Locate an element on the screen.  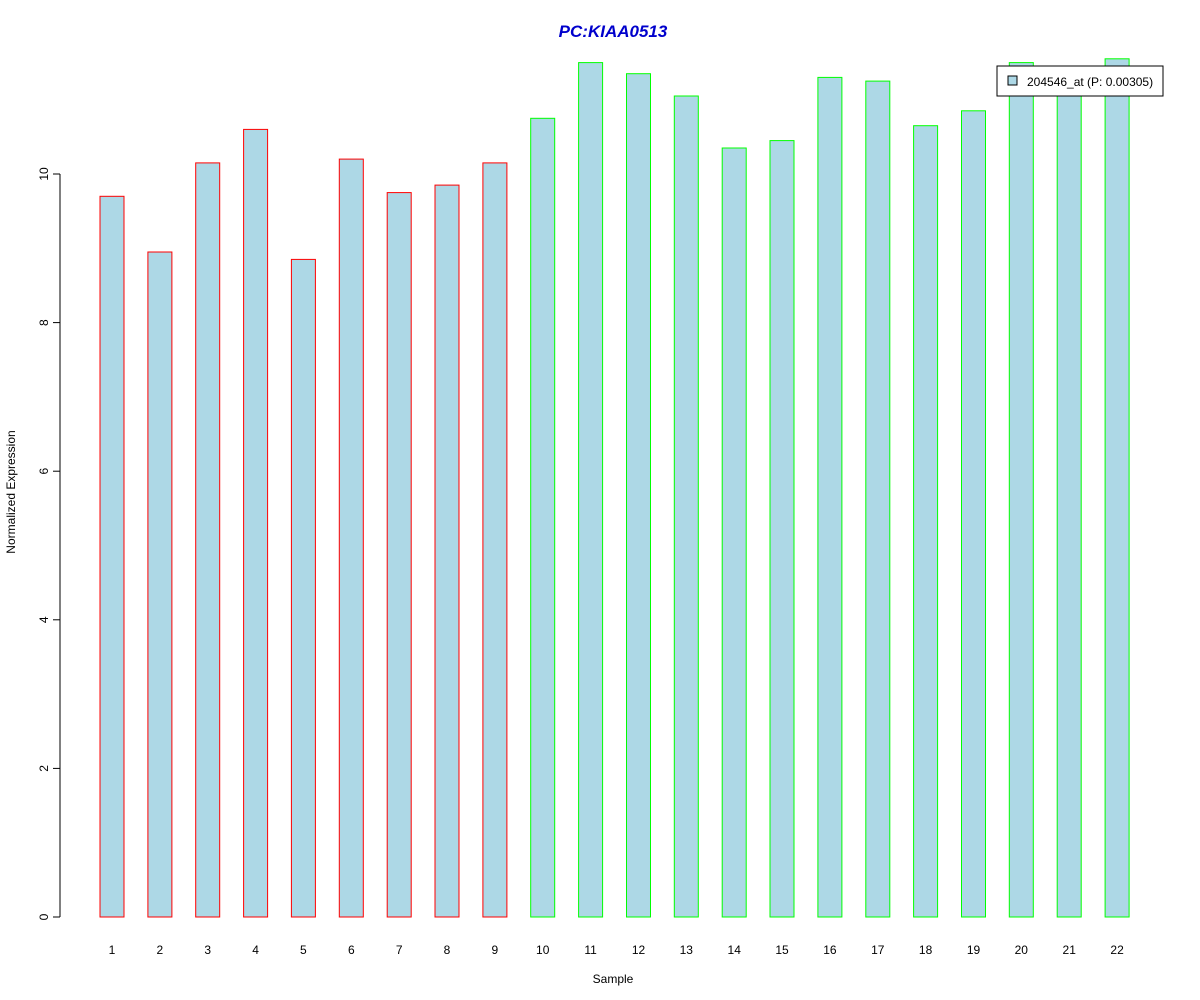
x-tick-label: 14 is located at coordinates (735, 950).